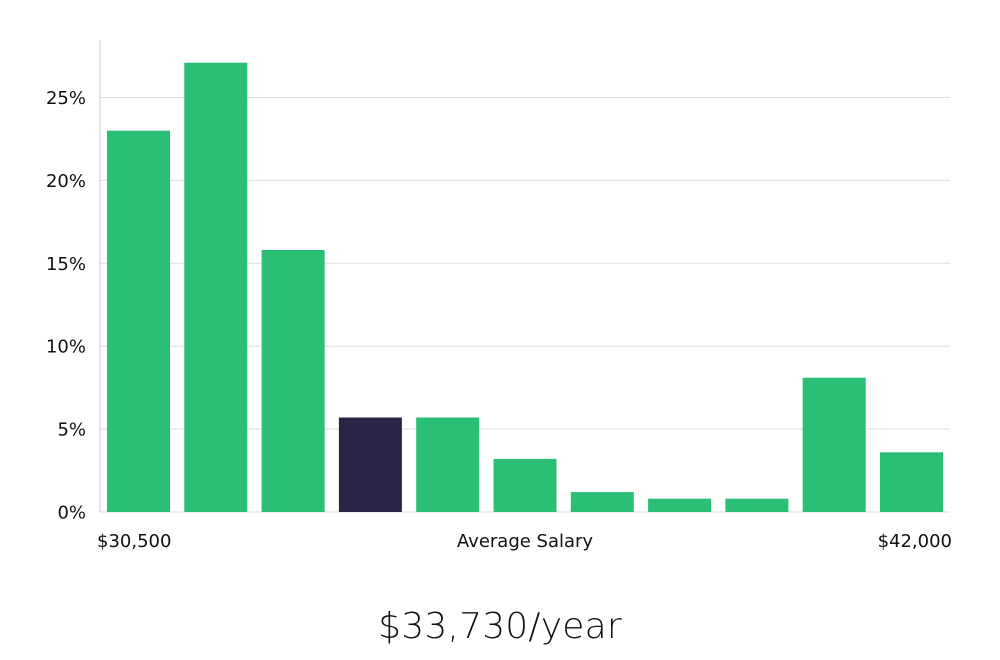 The height and width of the screenshot is (660, 1000). What do you see at coordinates (71, 513) in the screenshot?
I see `y-tick-label: 0%` at bounding box center [71, 513].